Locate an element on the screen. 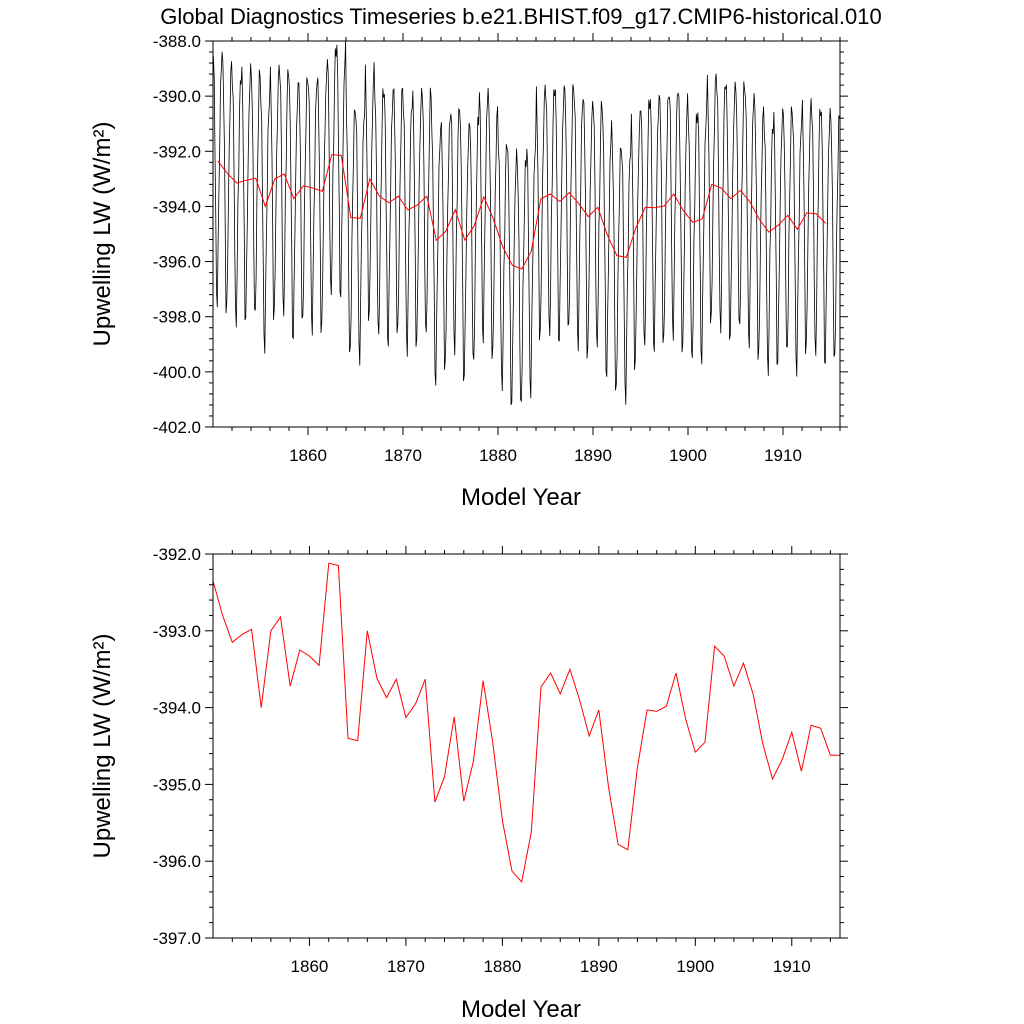 The image size is (1024, 1024). bottom-y-tick-labels: -397.0 -396.0 -395.0 -394.0 -393.0 -392.0 is located at coordinates (177, 746).